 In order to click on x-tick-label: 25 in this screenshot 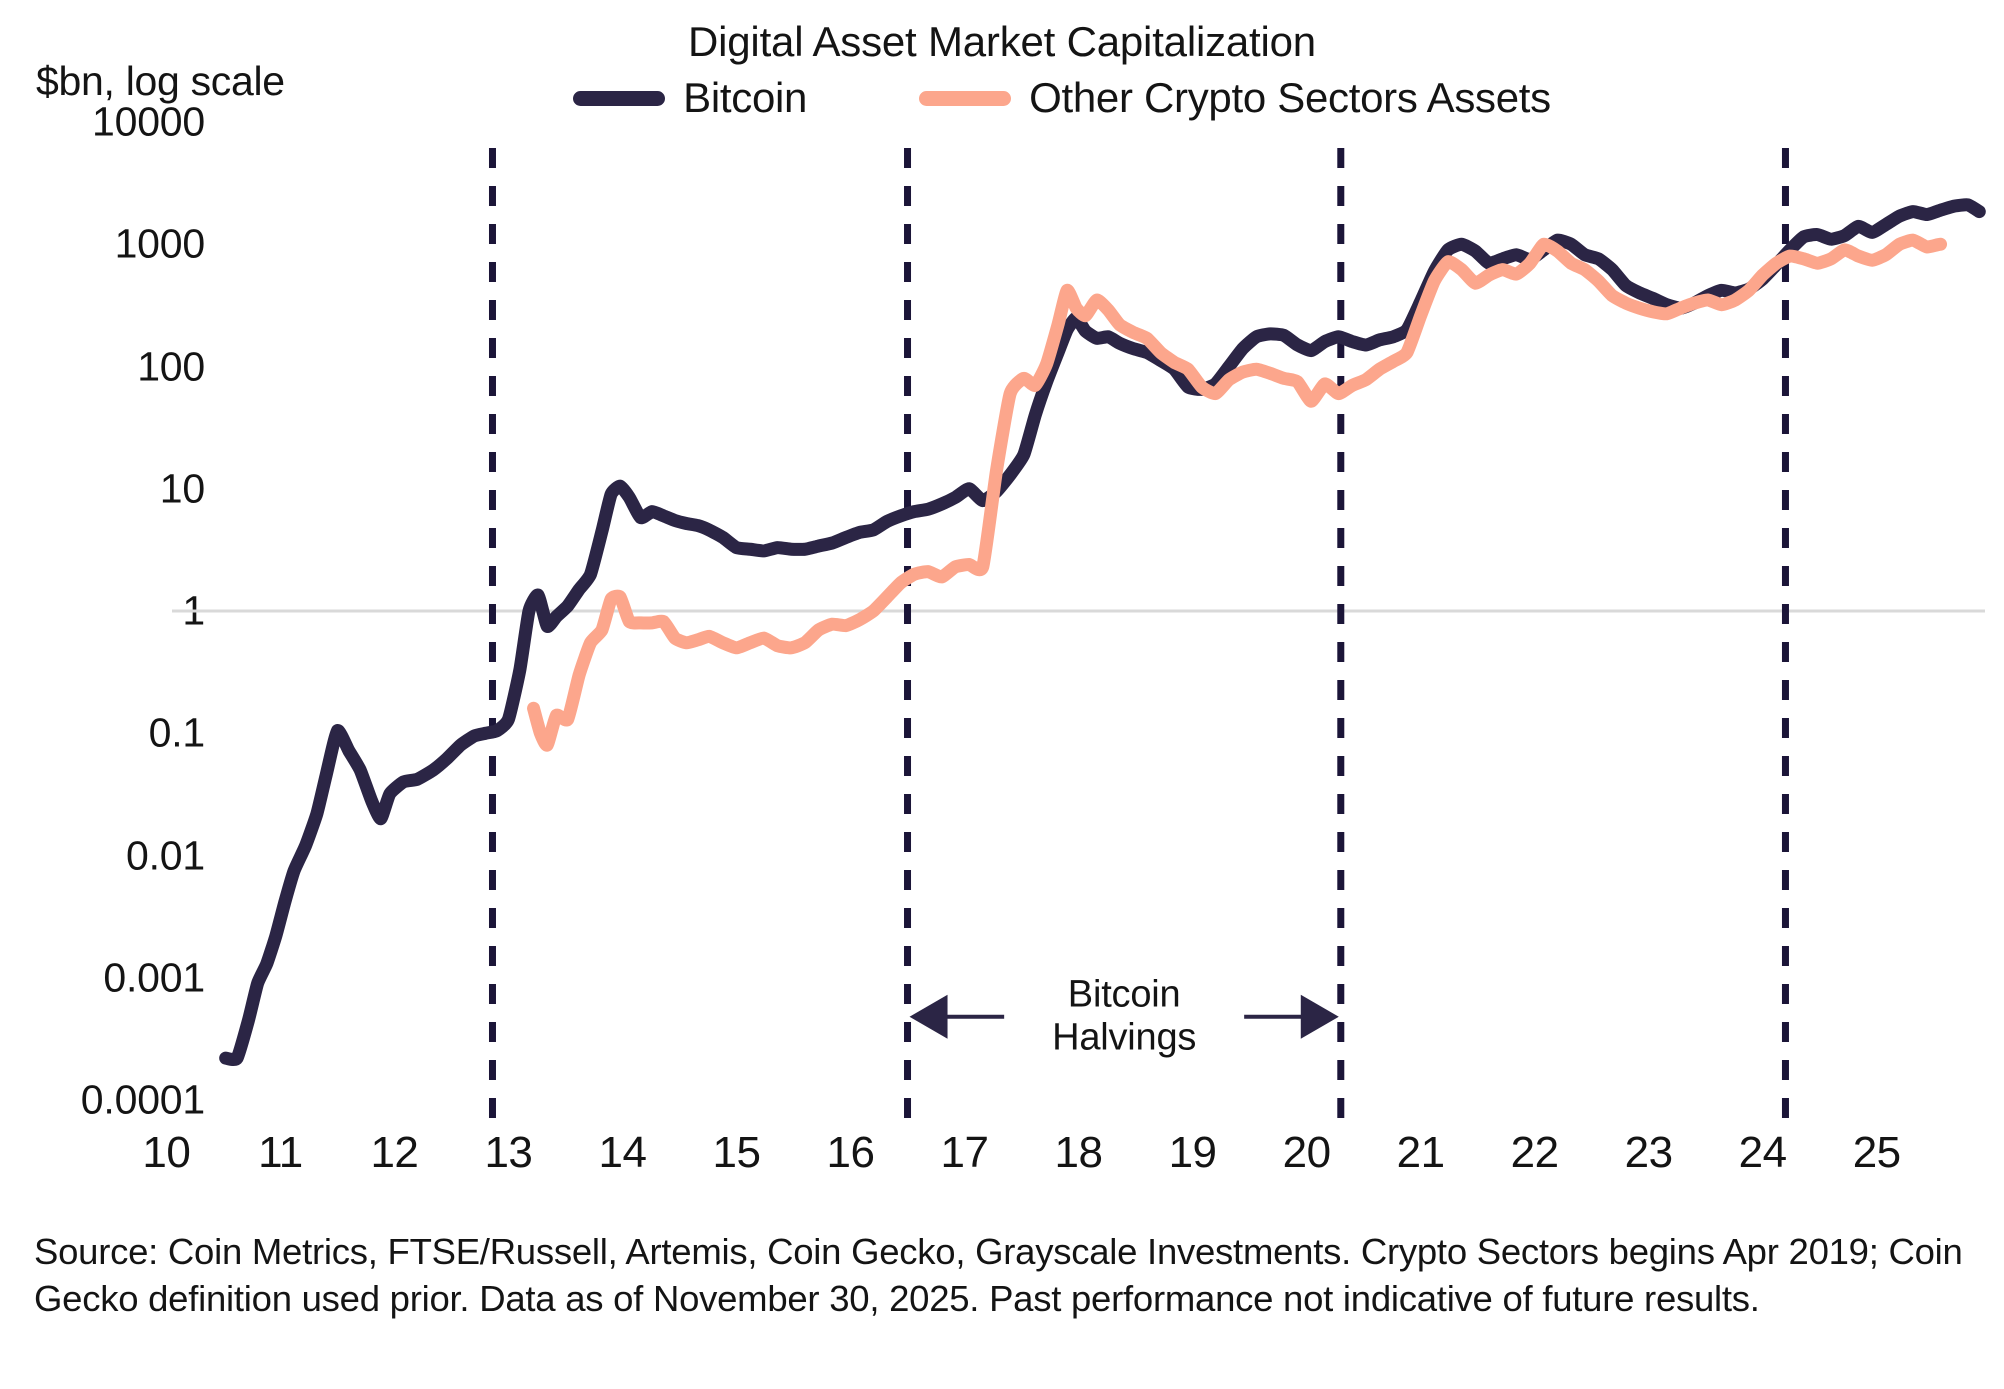, I will do `click(1876, 1152)`.